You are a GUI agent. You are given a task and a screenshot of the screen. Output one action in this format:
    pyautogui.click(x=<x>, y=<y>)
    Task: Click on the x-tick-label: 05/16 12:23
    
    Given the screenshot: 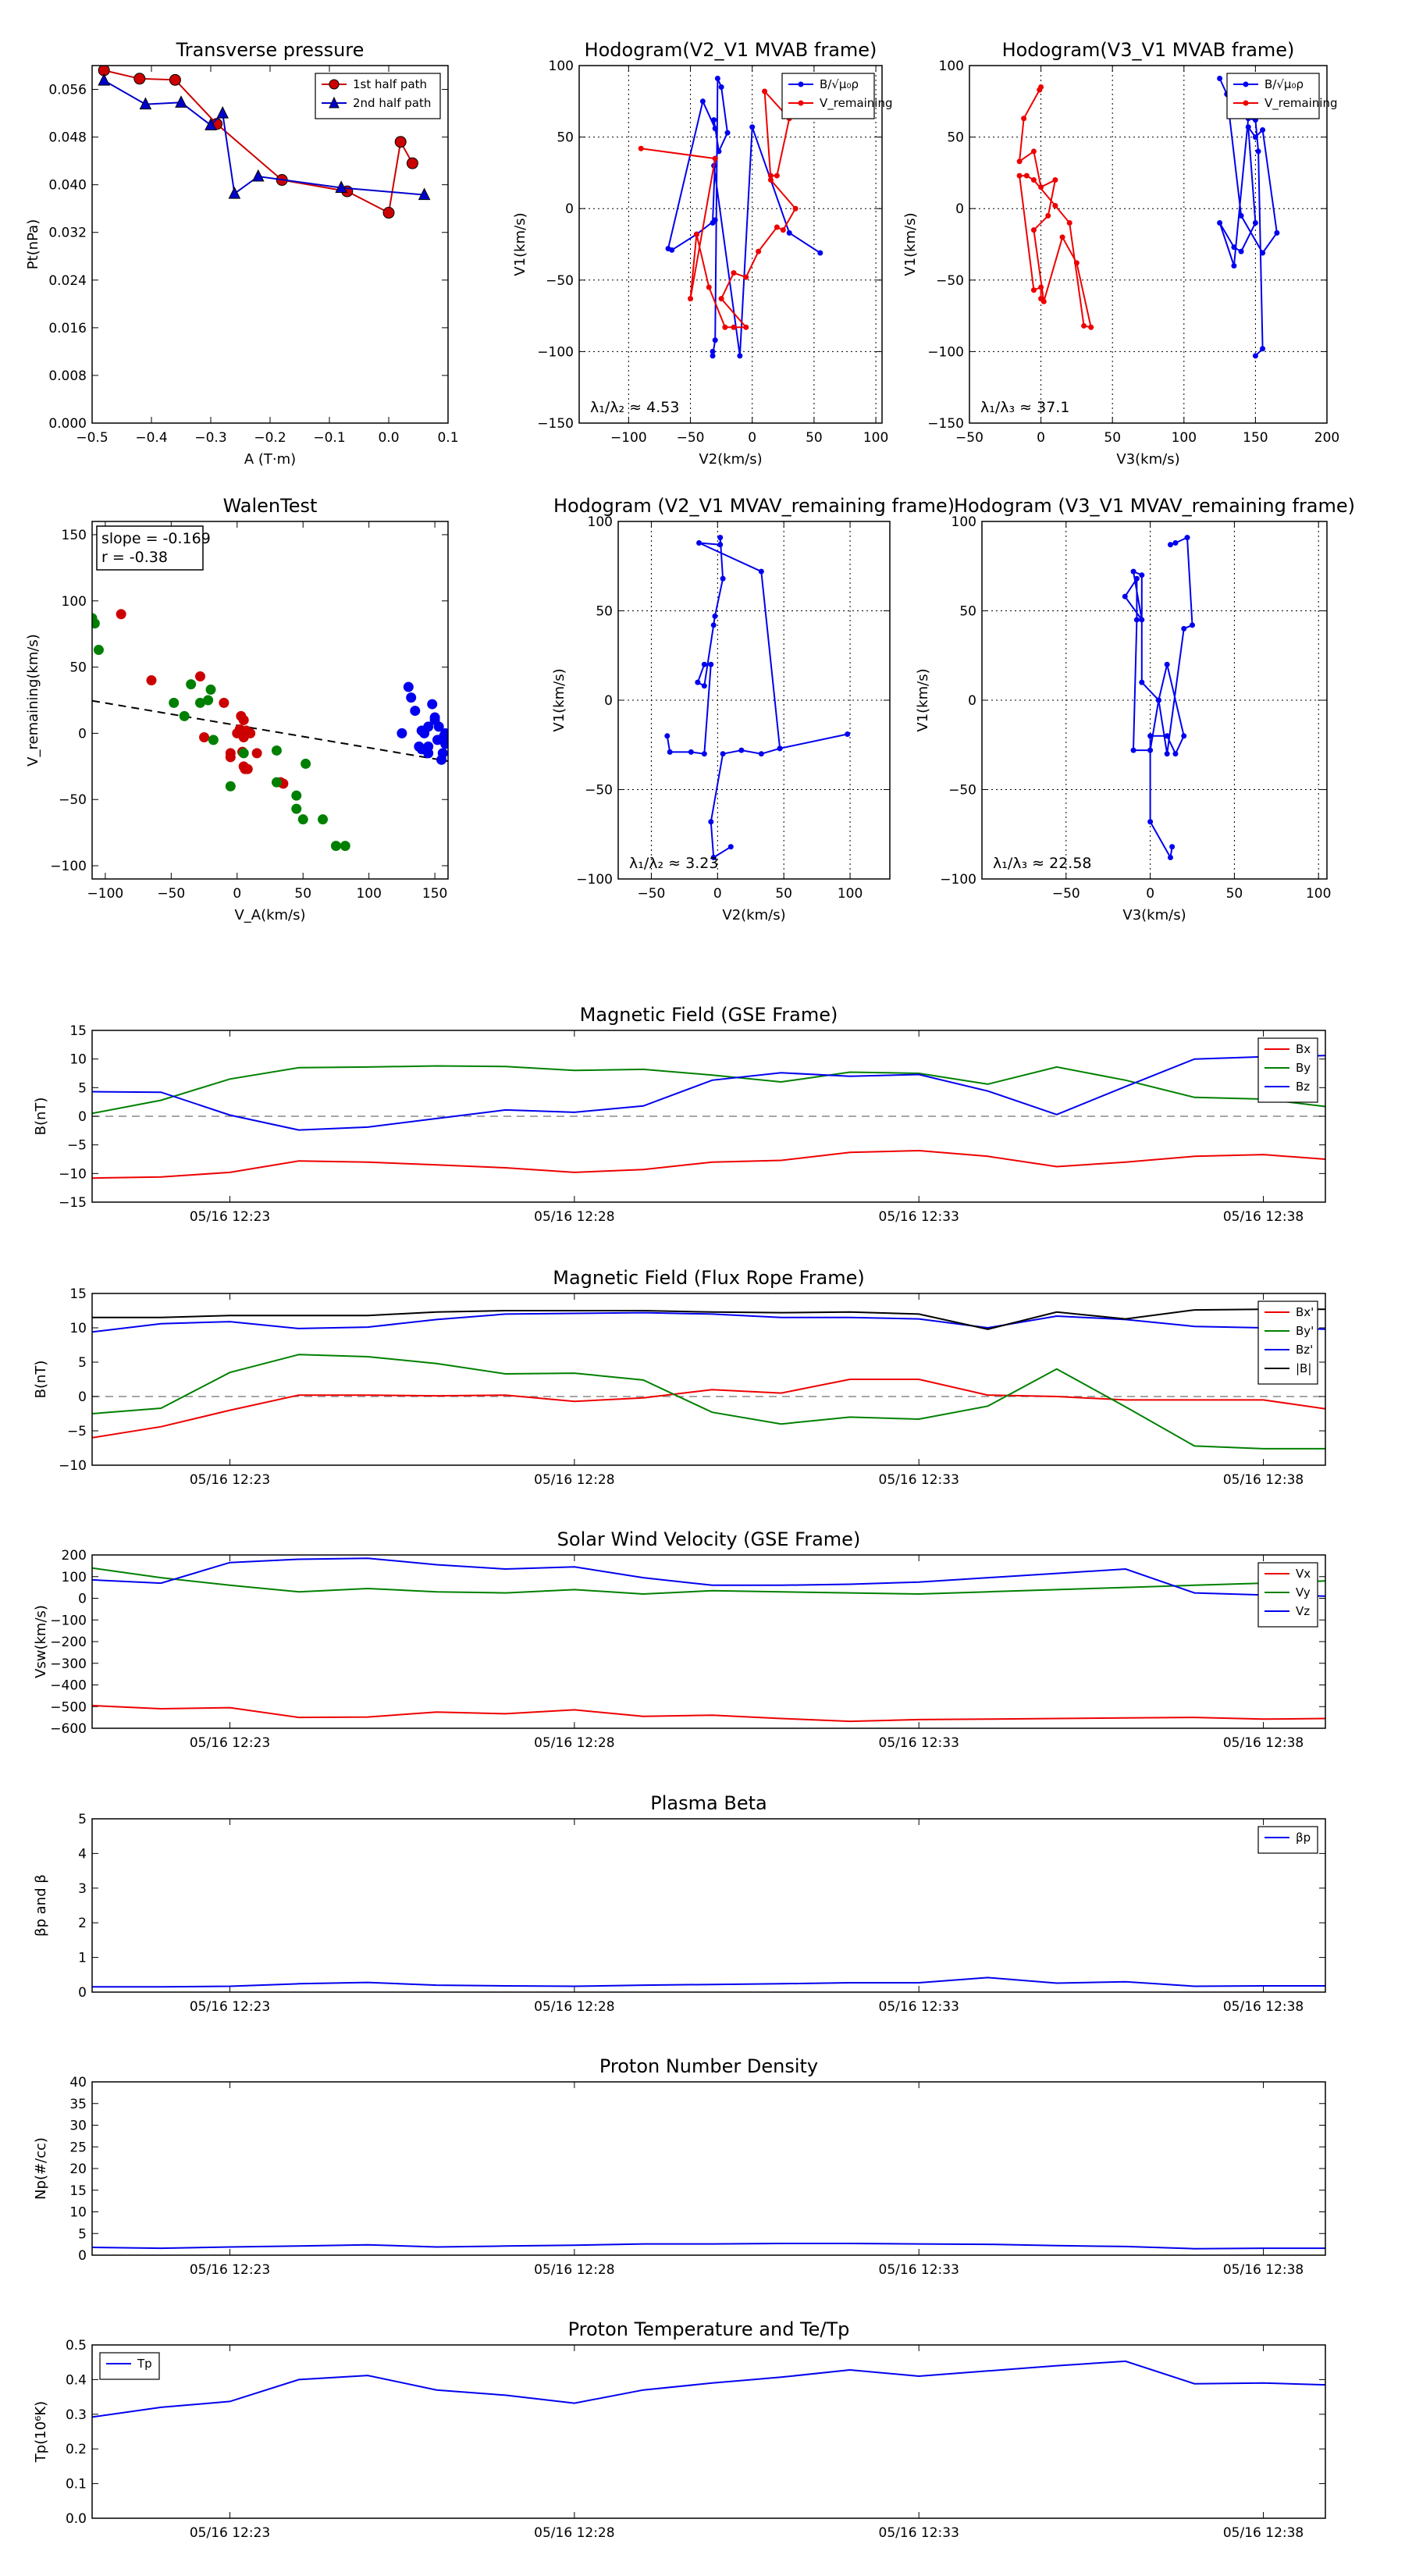 What is the action you would take?
    pyautogui.click(x=230, y=1217)
    